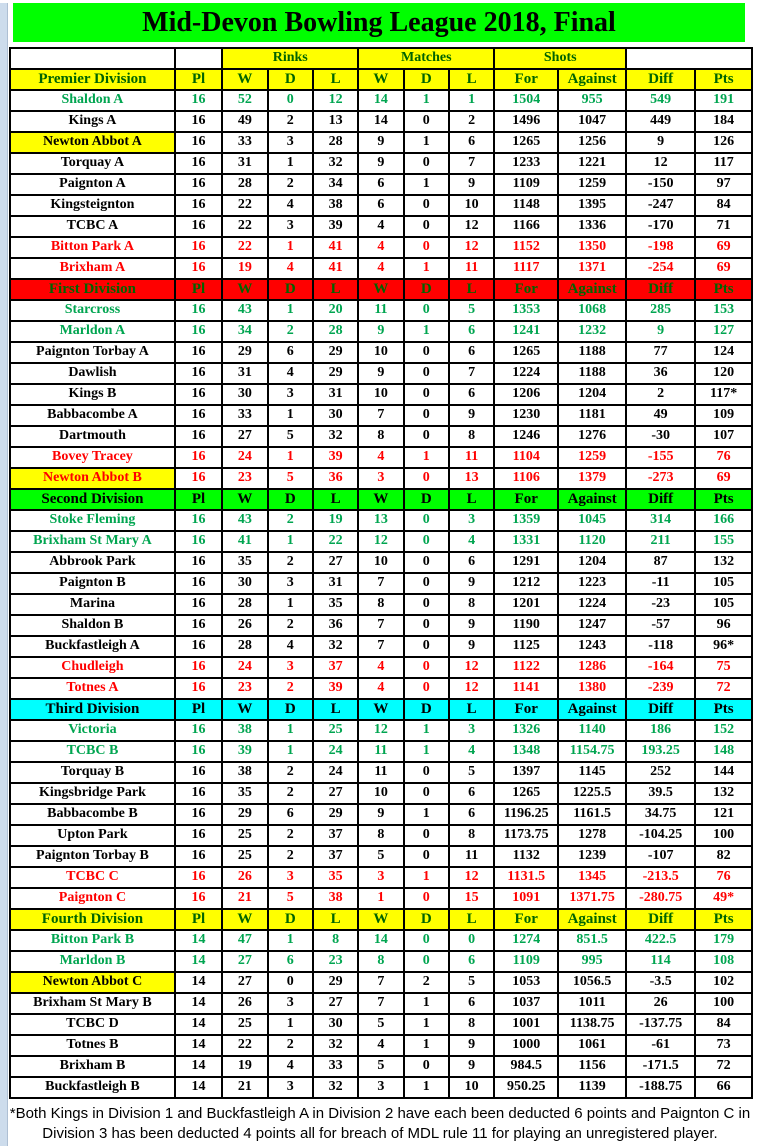  Describe the element at coordinates (661, 478) in the screenshot. I see `stat-cell: -273` at that location.